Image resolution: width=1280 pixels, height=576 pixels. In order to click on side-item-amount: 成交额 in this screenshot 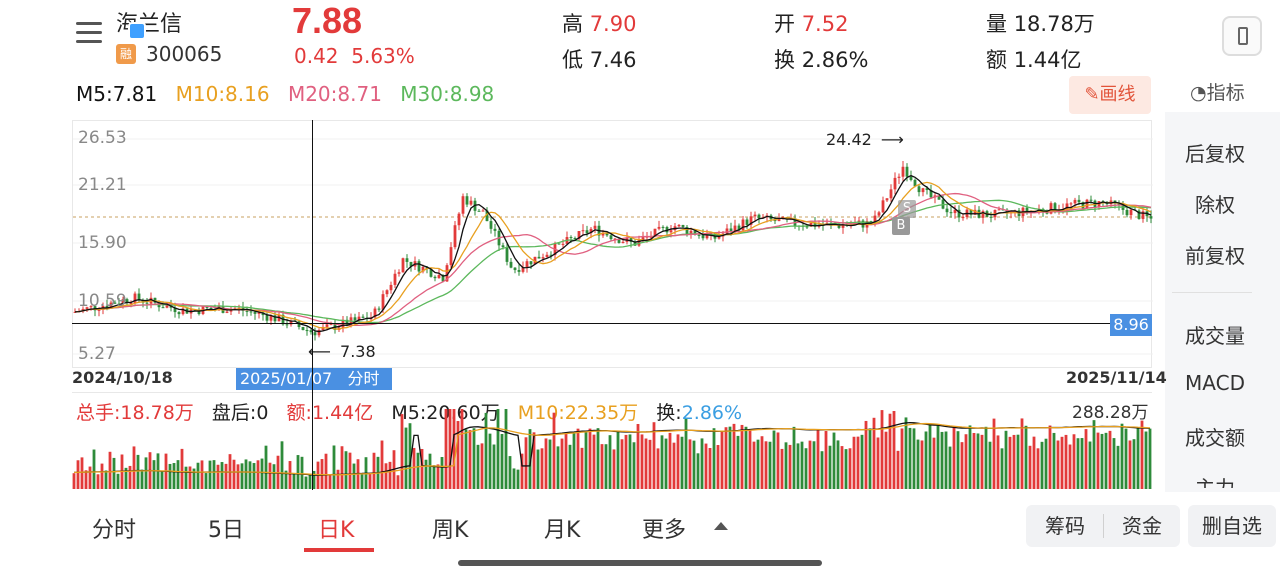, I will do `click(1215, 438)`.